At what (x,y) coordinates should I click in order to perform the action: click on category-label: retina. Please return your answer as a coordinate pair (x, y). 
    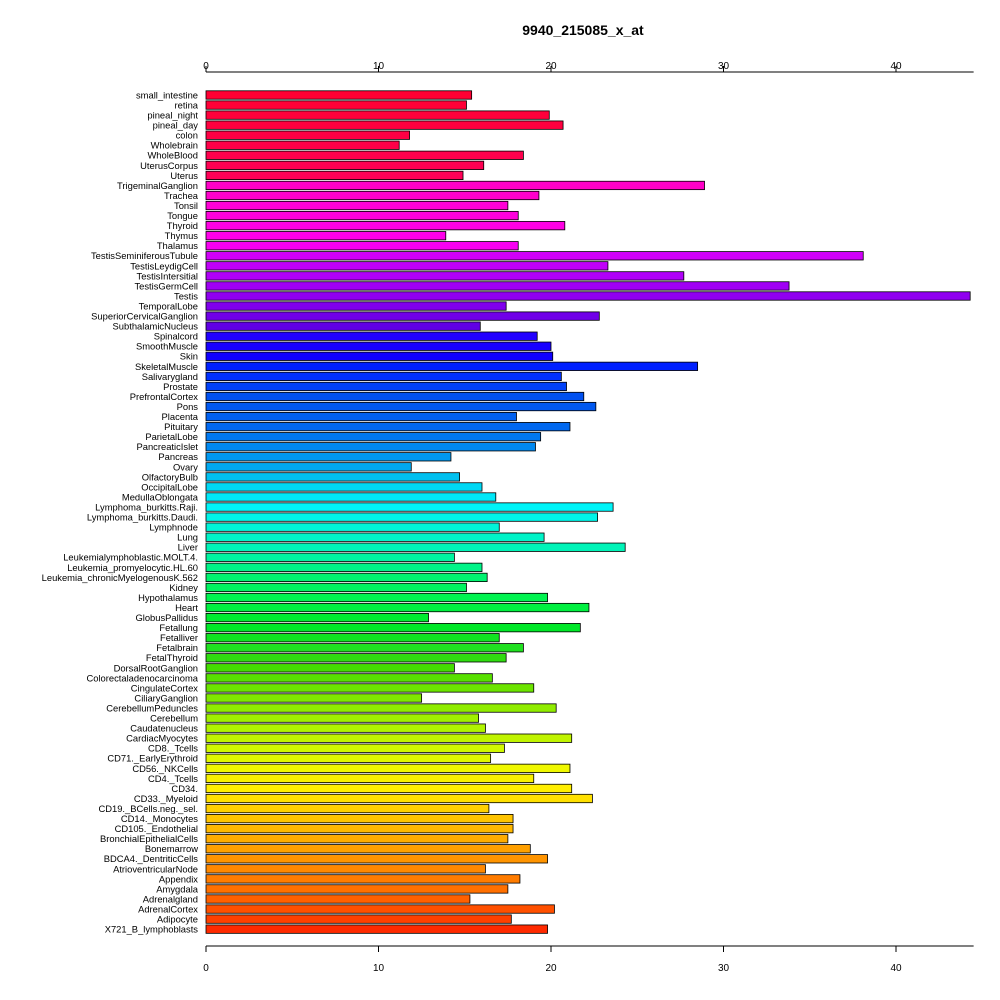
    Looking at the image, I should click on (187, 104).